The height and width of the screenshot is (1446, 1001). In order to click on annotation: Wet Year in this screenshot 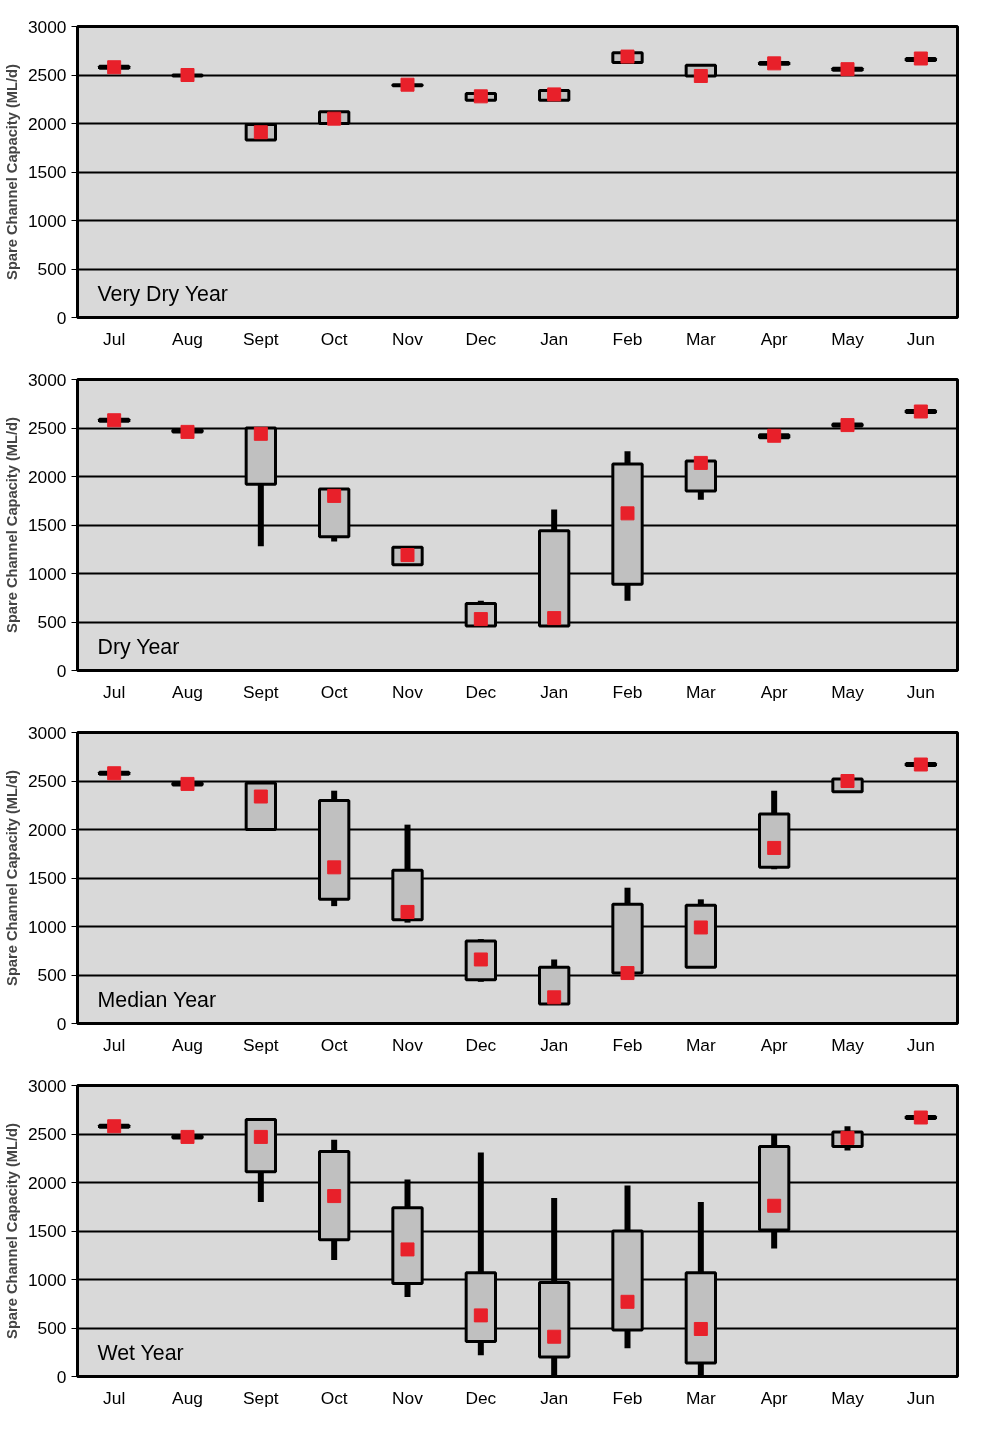, I will do `click(140, 1352)`.